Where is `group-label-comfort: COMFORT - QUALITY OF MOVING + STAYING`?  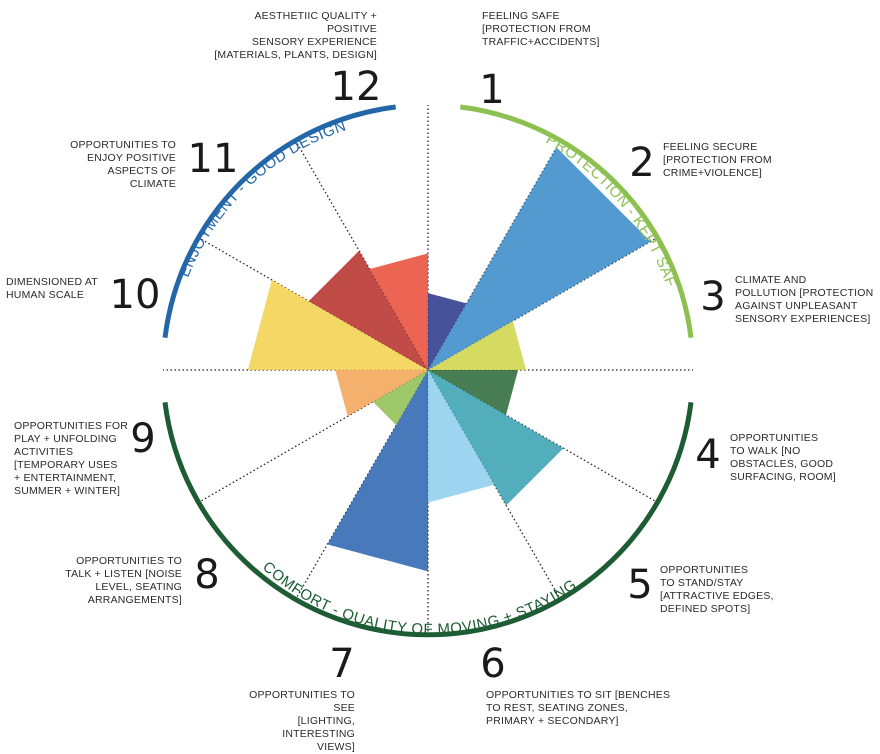
group-label-comfort: COMFORT - QUALITY OF MOVING + STAYING is located at coordinates (419, 598).